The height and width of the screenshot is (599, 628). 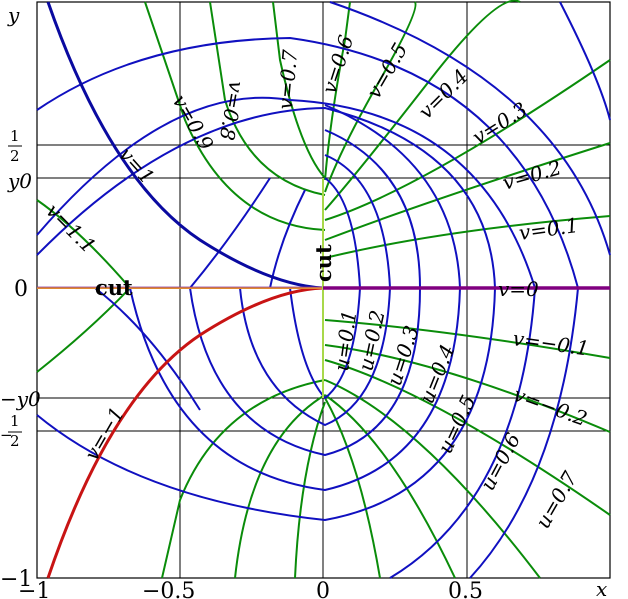 I want to click on label-v02: v=0.2, so click(x=532, y=175).